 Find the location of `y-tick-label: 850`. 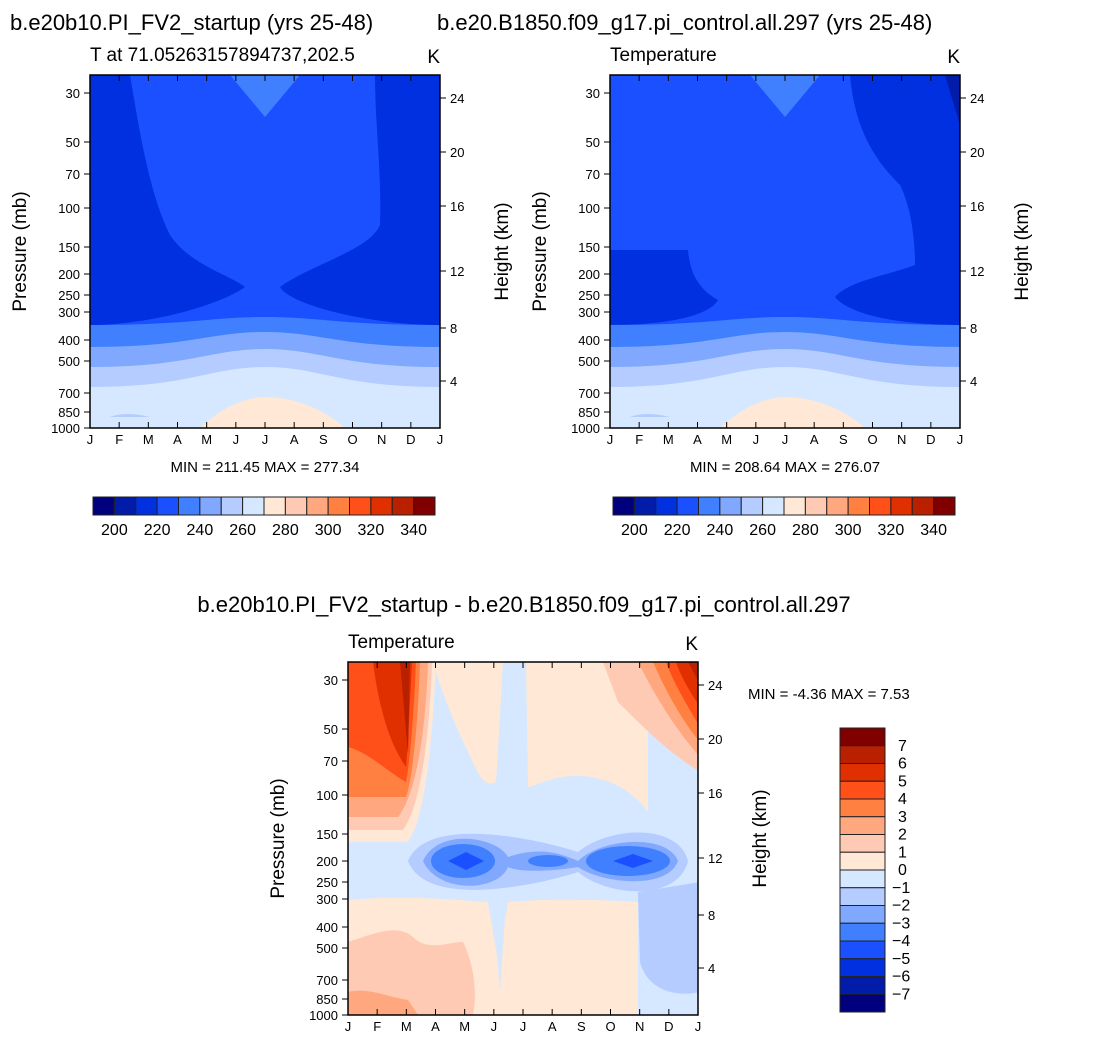

y-tick-label: 850 is located at coordinates (589, 412).